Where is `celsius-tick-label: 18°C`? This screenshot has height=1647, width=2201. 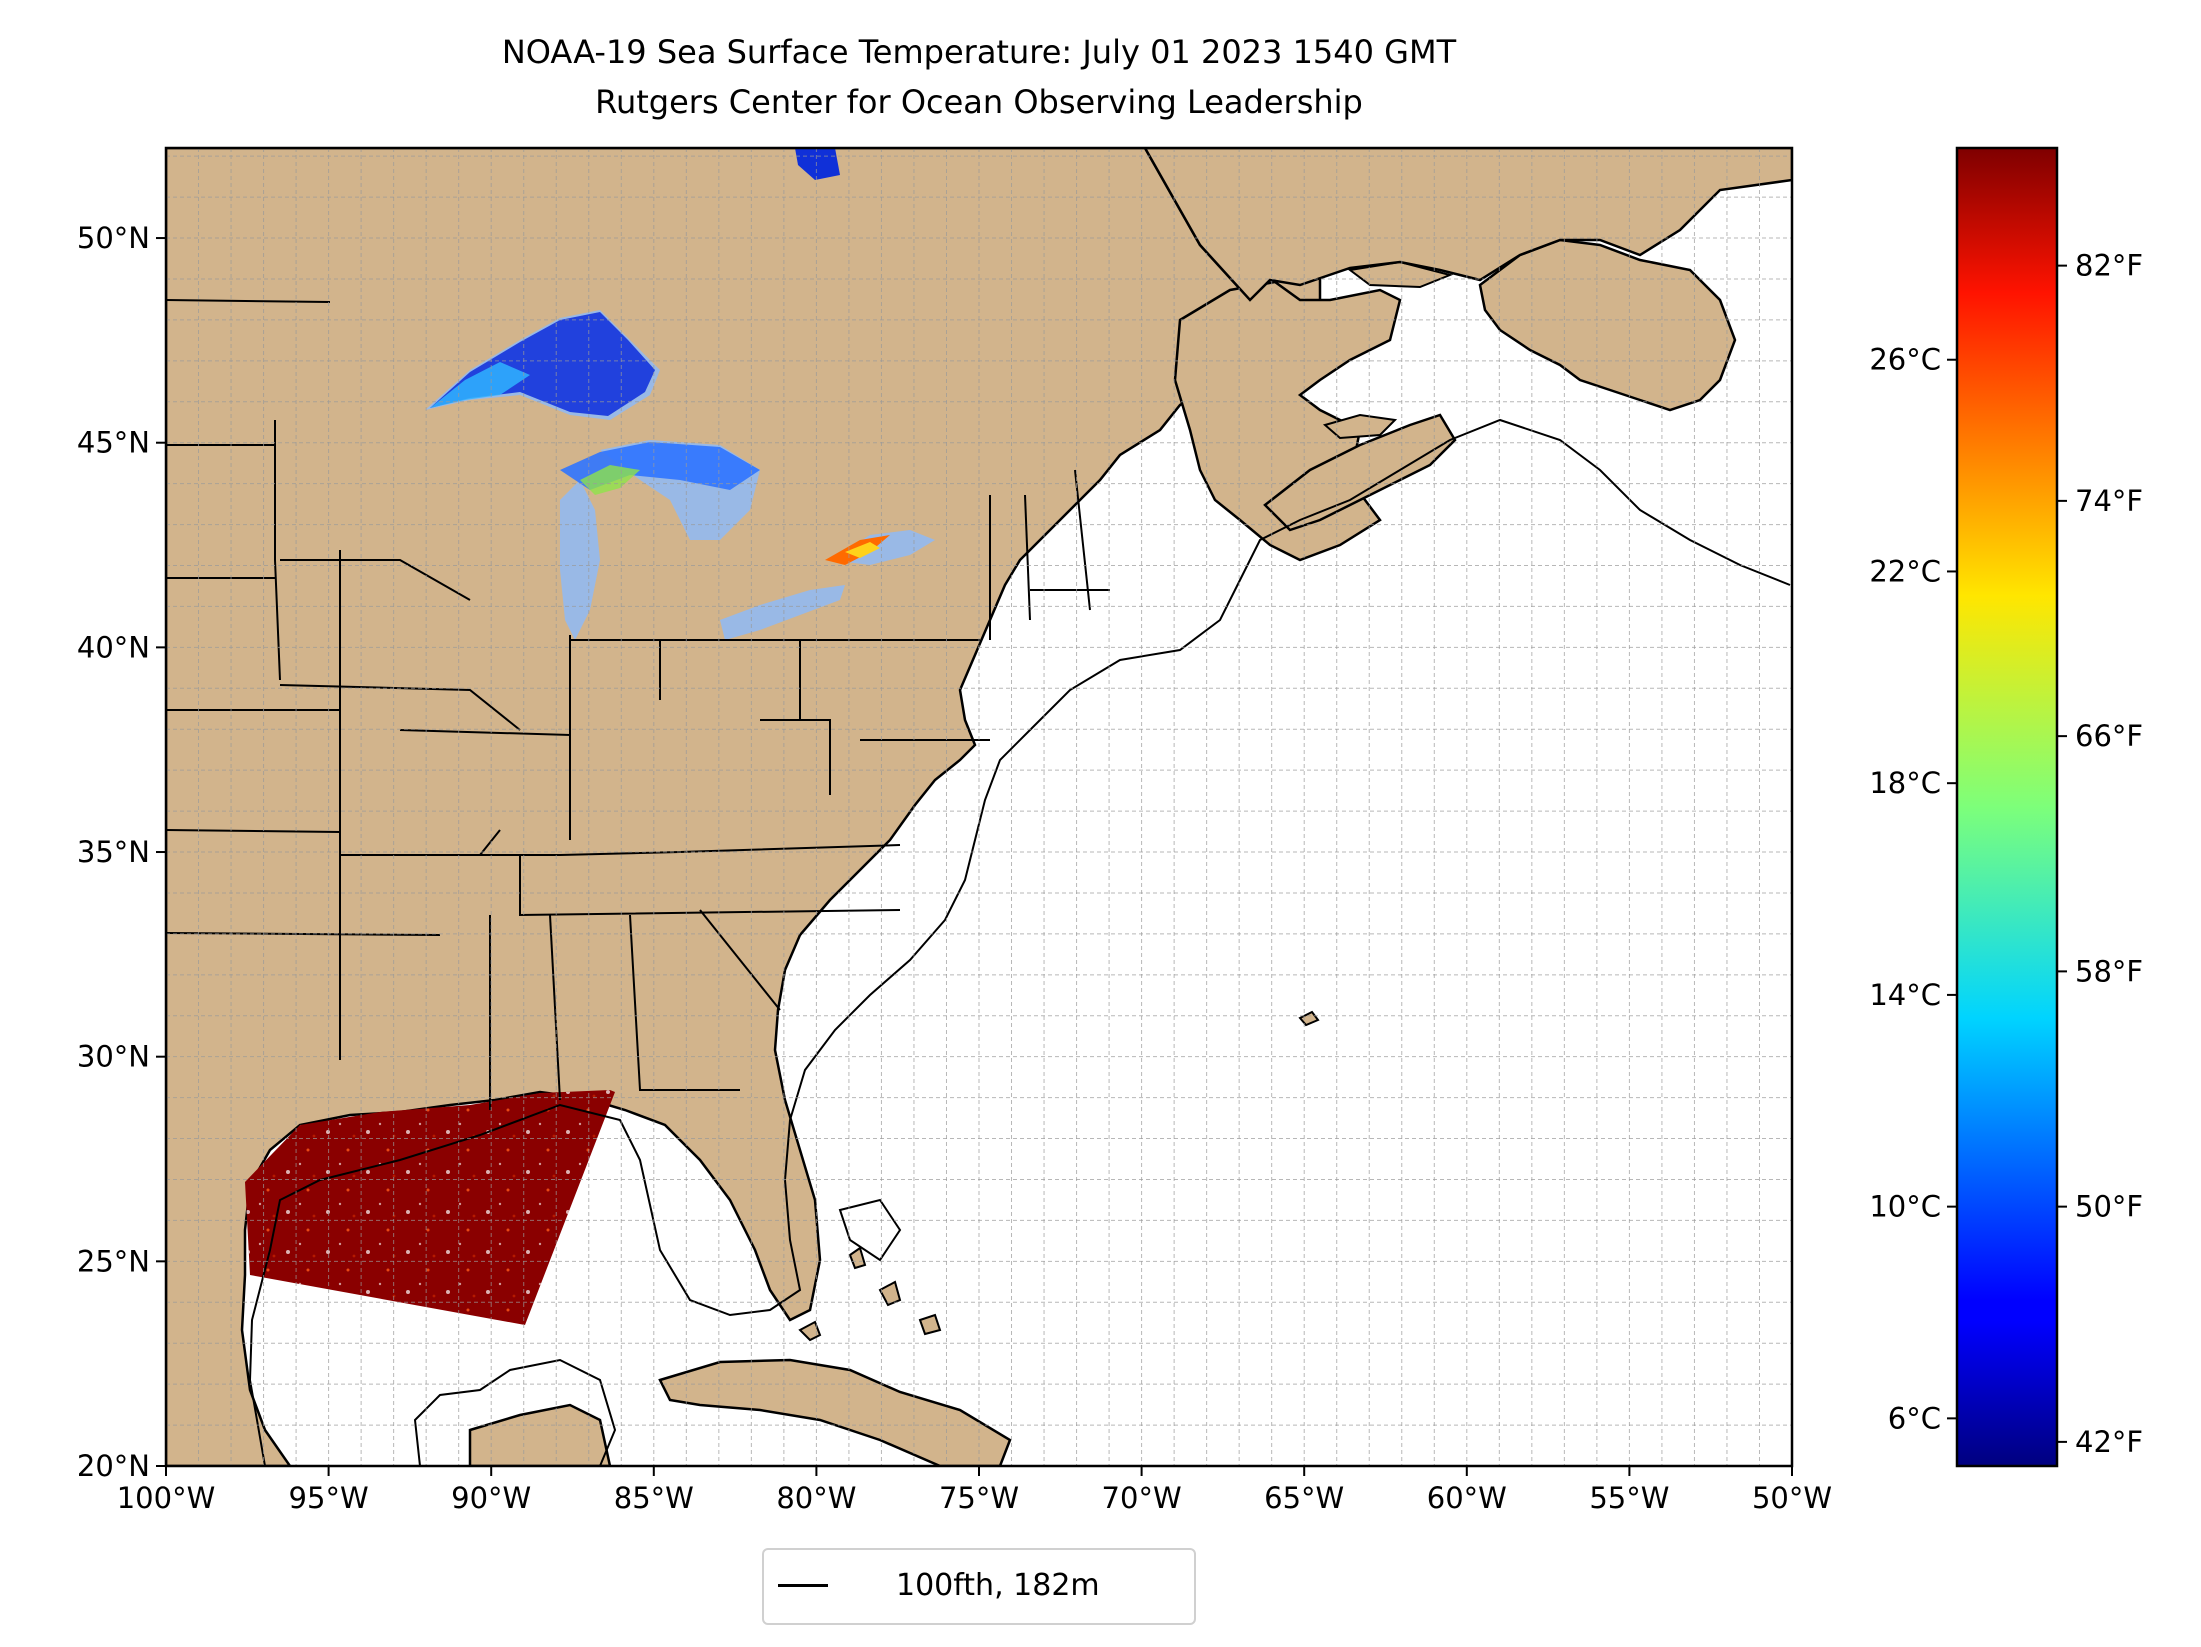 celsius-tick-label: 18°C is located at coordinates (1905, 783).